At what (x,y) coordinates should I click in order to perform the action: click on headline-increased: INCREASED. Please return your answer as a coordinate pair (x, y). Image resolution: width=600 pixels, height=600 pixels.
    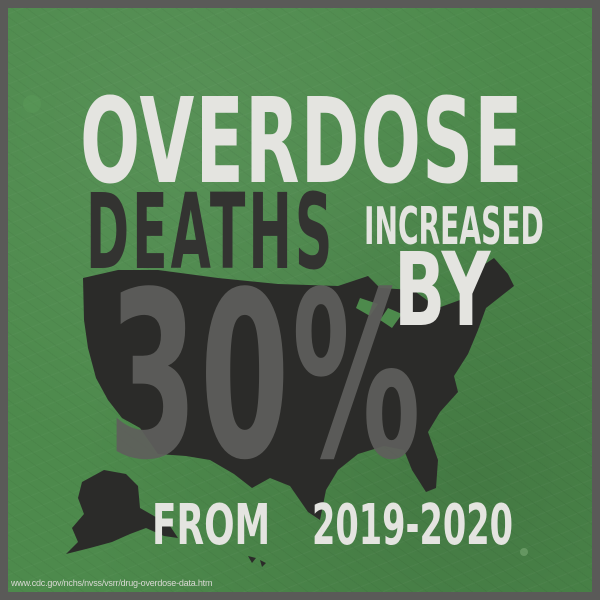
    Looking at the image, I should click on (454, 227).